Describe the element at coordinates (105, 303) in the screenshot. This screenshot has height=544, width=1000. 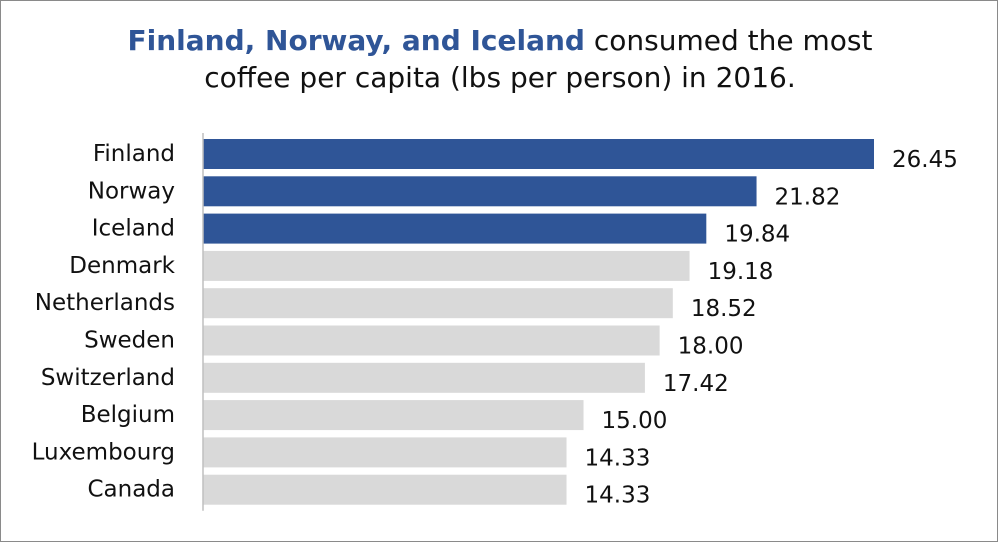
I see `category-label-netherlands: Netherlands` at that location.